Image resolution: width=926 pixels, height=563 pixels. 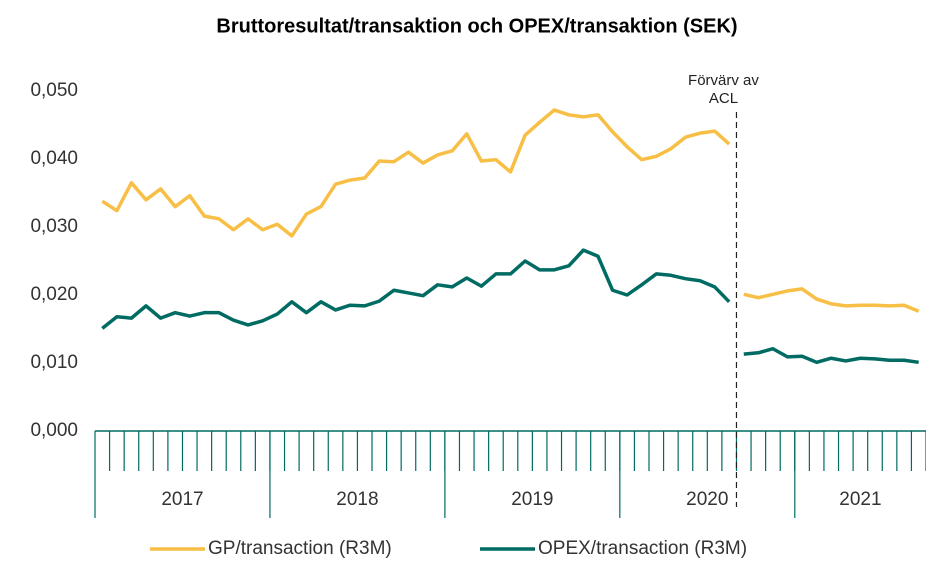 I want to click on annotation-text: ACL, so click(x=723, y=98).